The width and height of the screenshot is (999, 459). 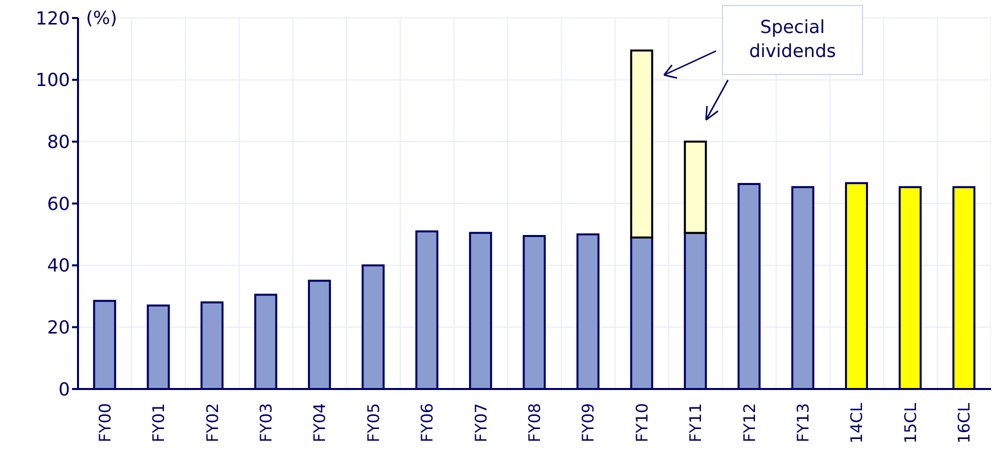 What do you see at coordinates (534, 422) in the screenshot?
I see `x-tick-label: FY08` at bounding box center [534, 422].